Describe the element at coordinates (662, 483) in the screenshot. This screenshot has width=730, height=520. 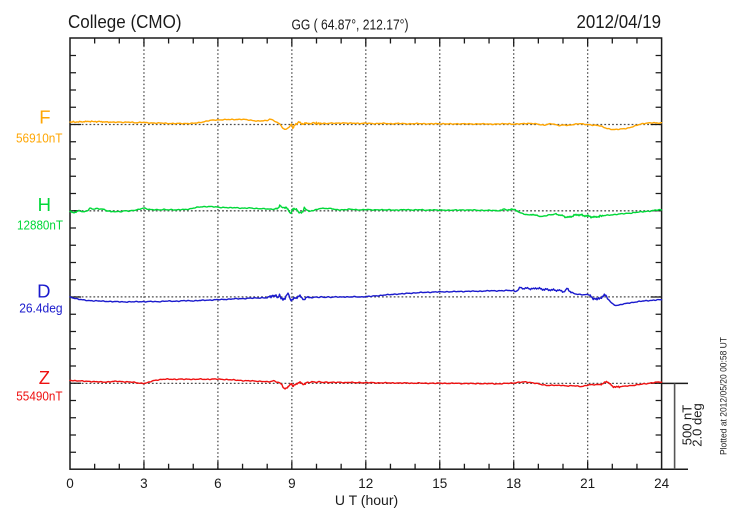
I see `svg-text: 24` at that location.